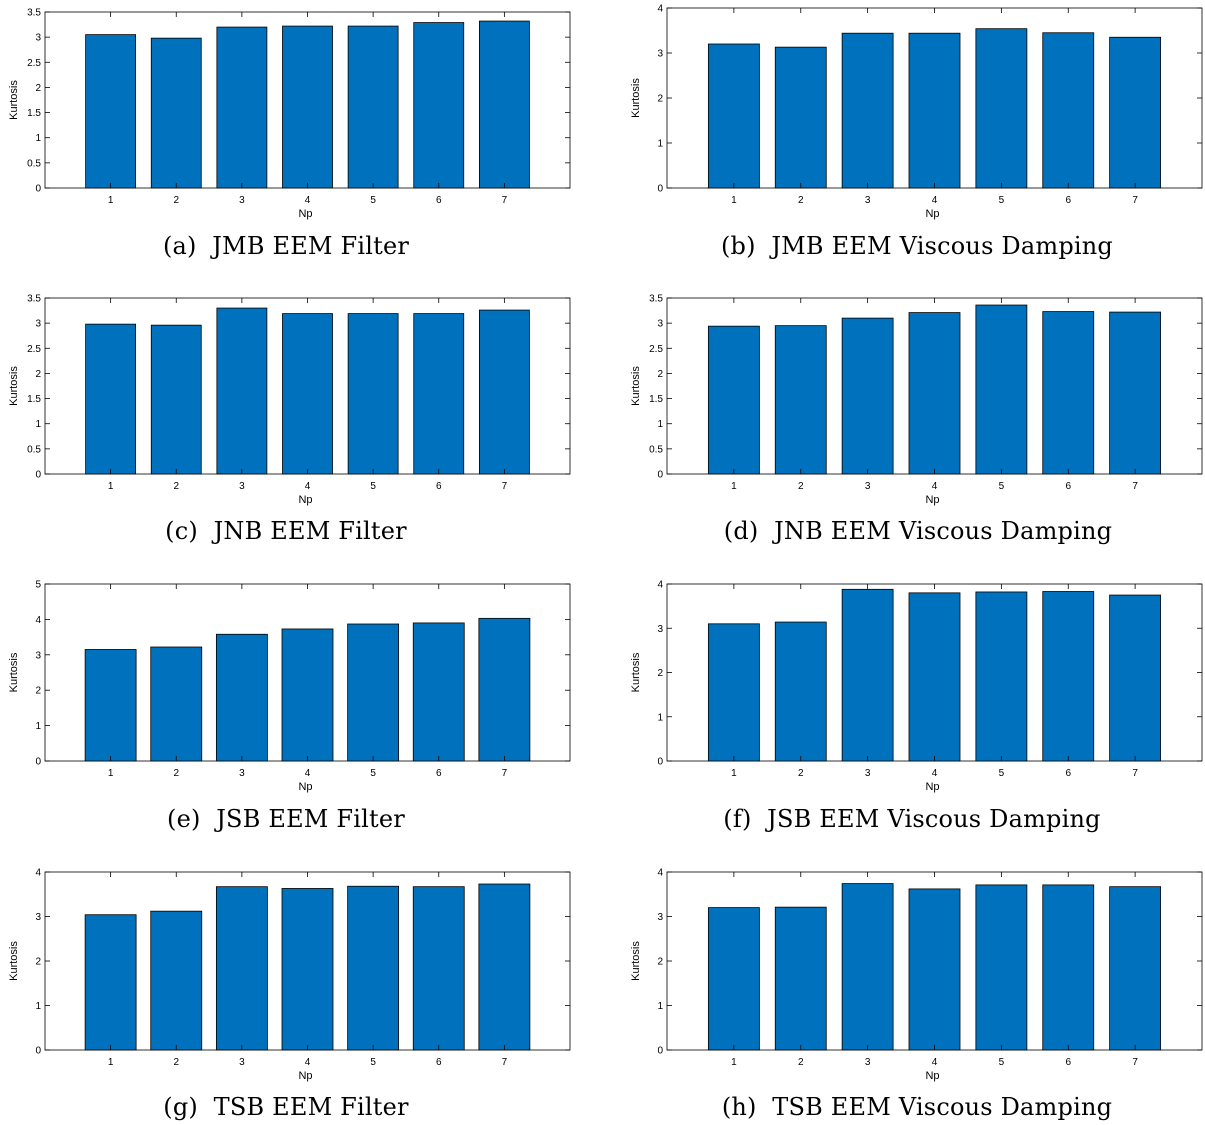  Describe the element at coordinates (14, 961) in the screenshot. I see `ylabel-g: Kurtosis` at that location.